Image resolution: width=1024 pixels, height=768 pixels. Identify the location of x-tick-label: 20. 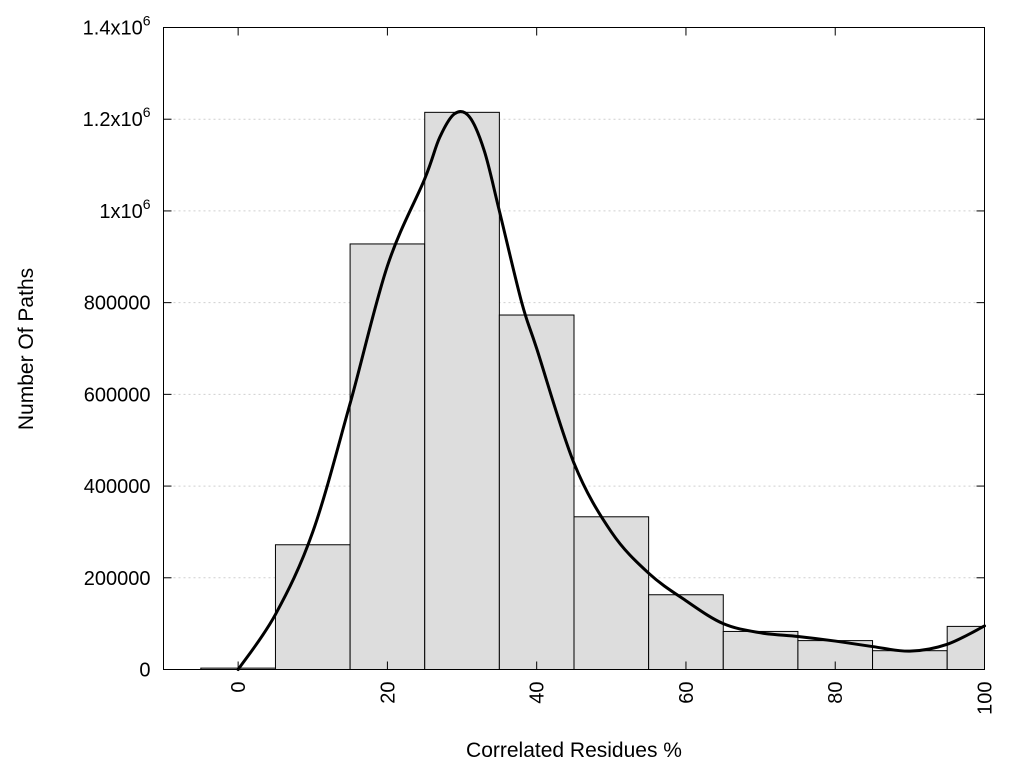
(388, 693).